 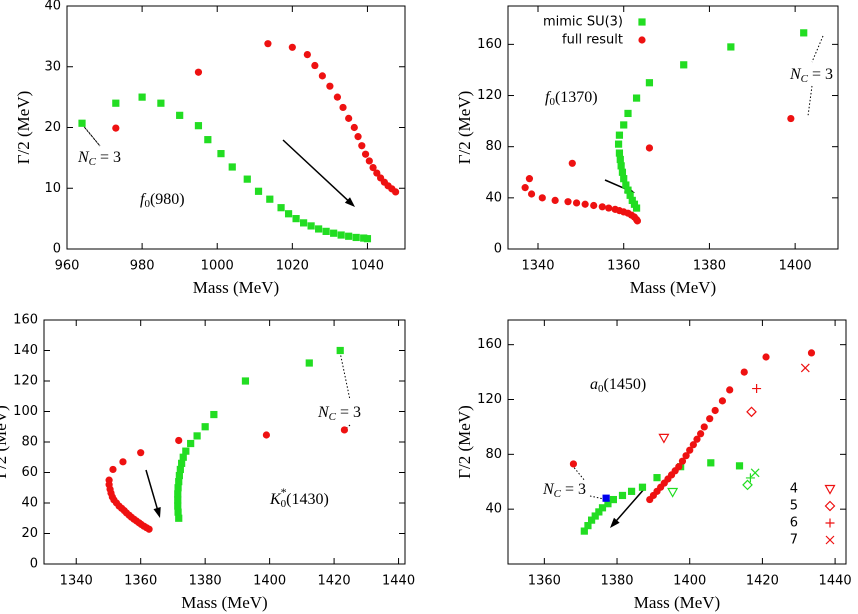 What do you see at coordinates (493, 454) in the screenshot?
I see `y-tick-label: 80` at bounding box center [493, 454].